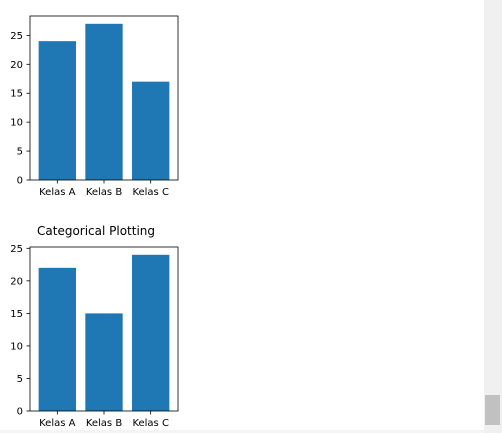  Describe the element at coordinates (492, 410) in the screenshot. I see `scrollbar-thumb` at that location.